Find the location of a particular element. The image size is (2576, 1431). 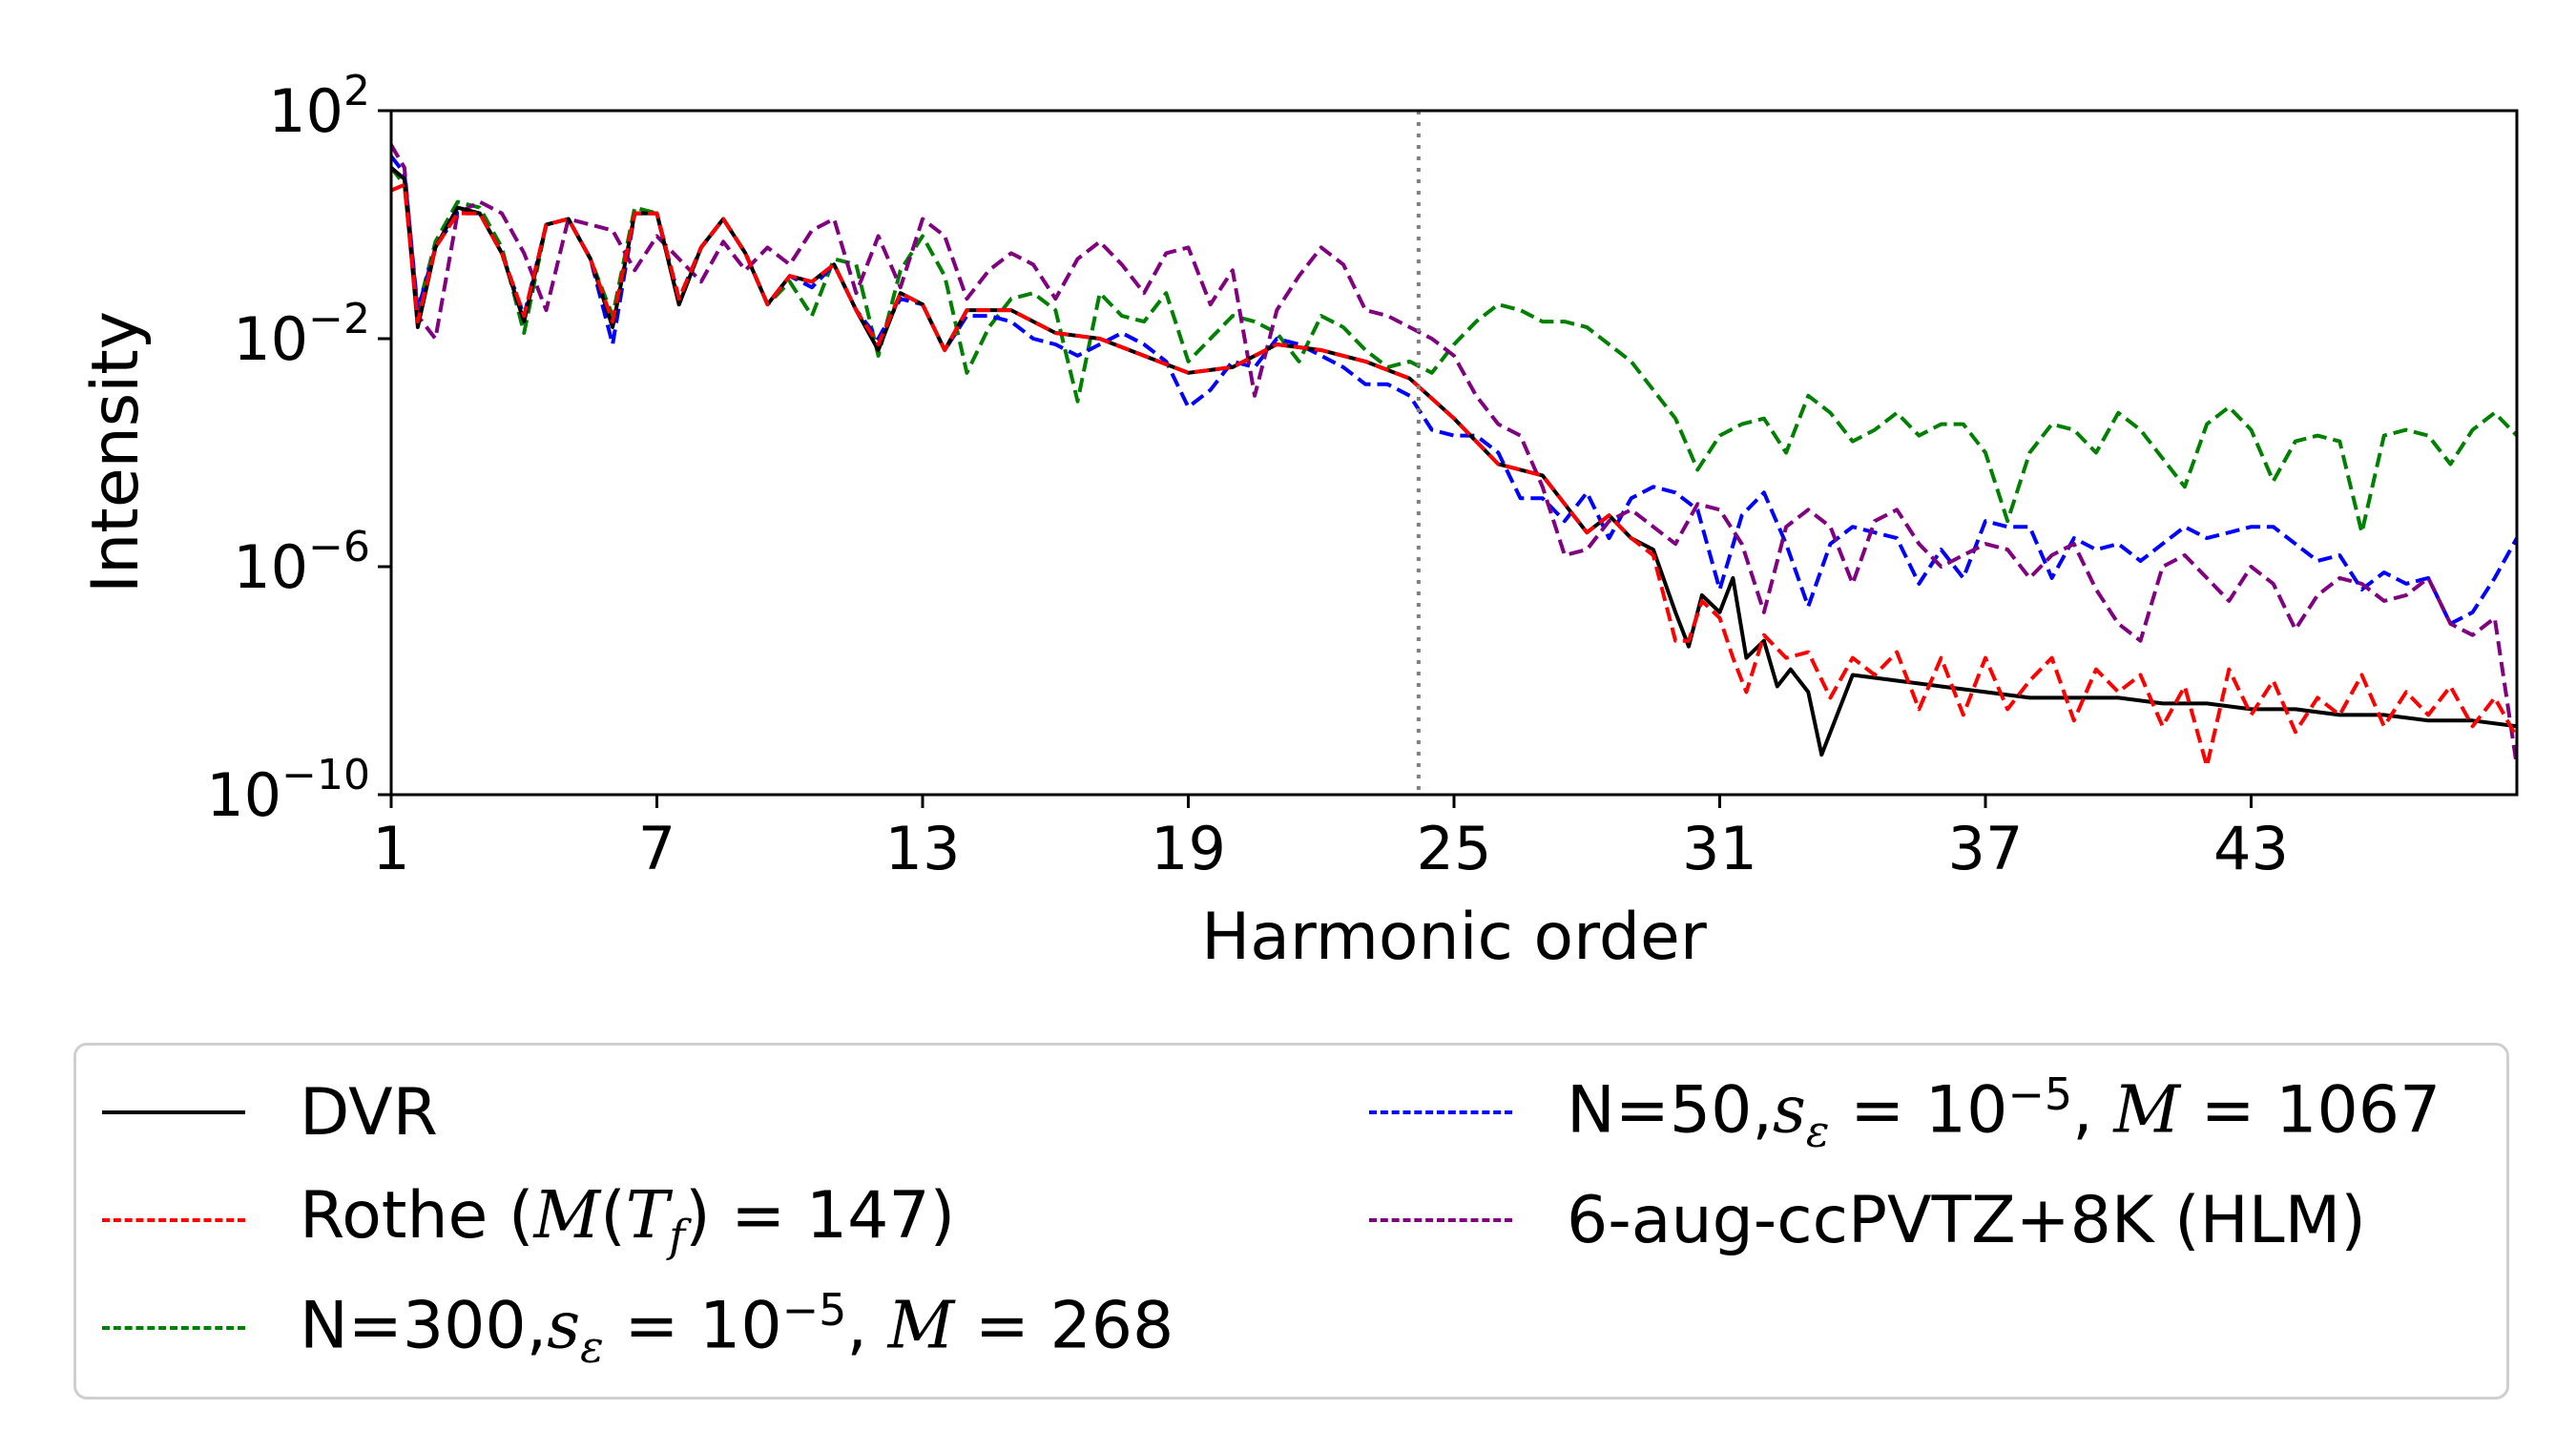

x-tick-label: 31 is located at coordinates (1719, 848).